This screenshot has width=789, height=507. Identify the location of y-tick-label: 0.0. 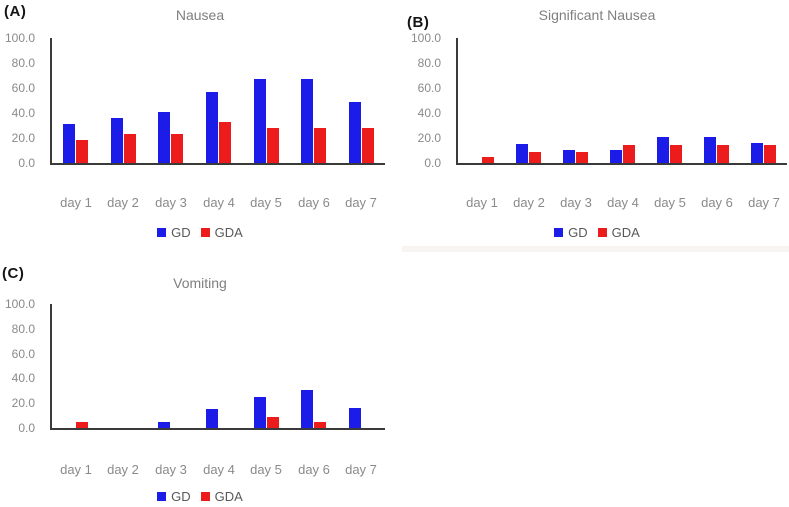
(26, 163).